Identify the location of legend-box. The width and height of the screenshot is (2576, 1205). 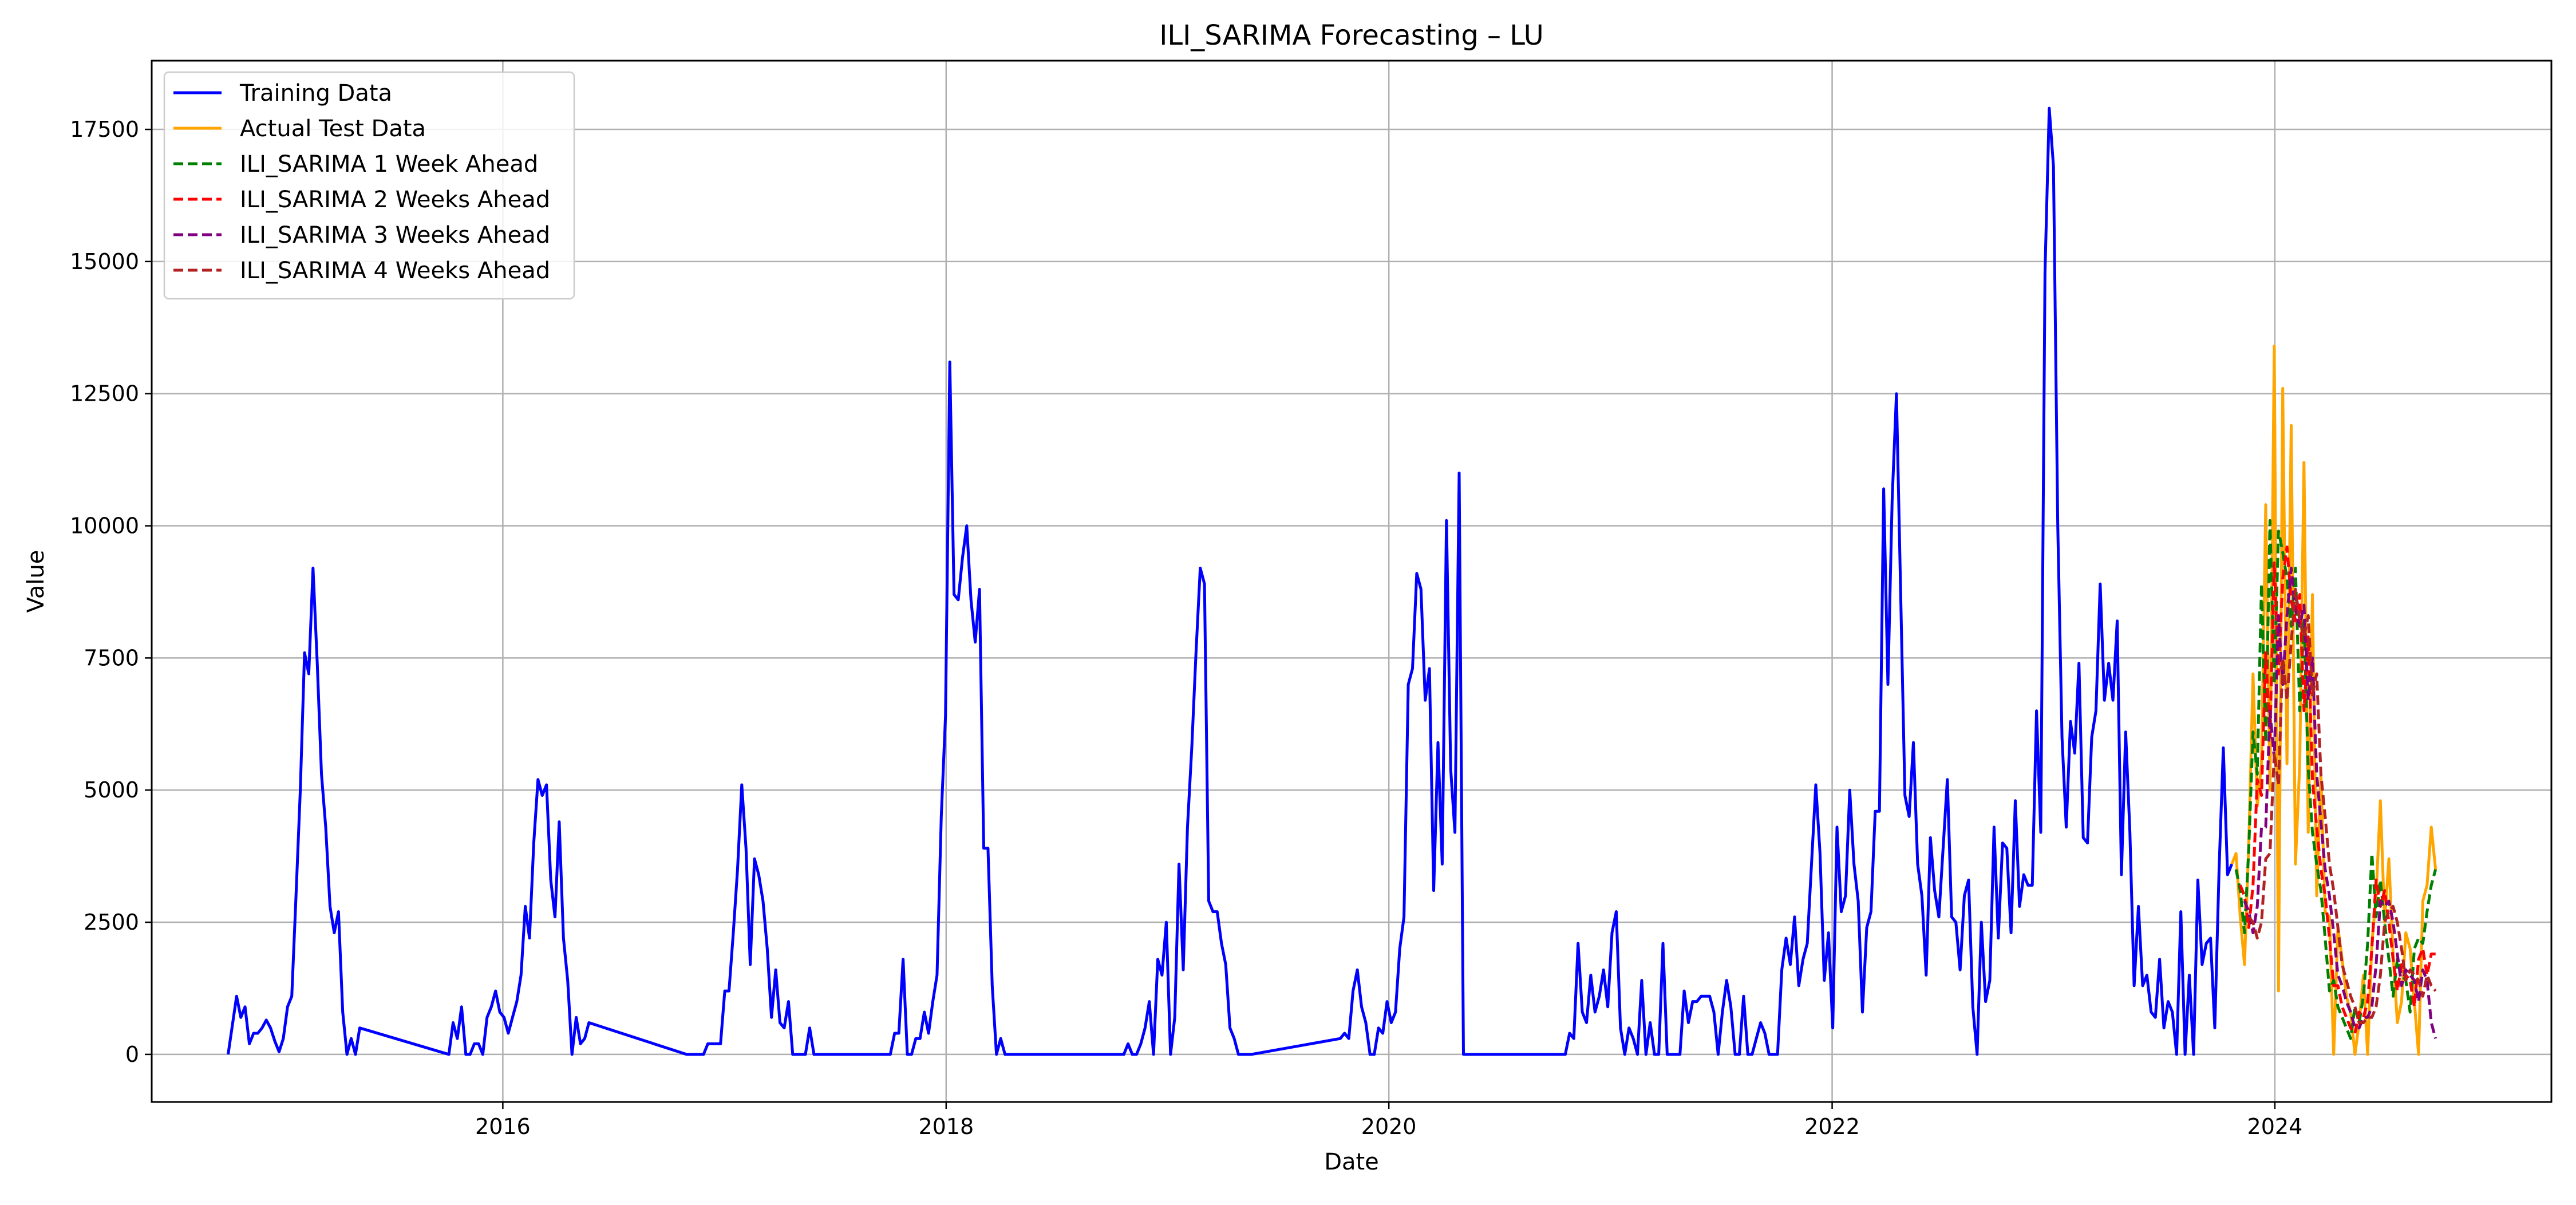
(369, 185).